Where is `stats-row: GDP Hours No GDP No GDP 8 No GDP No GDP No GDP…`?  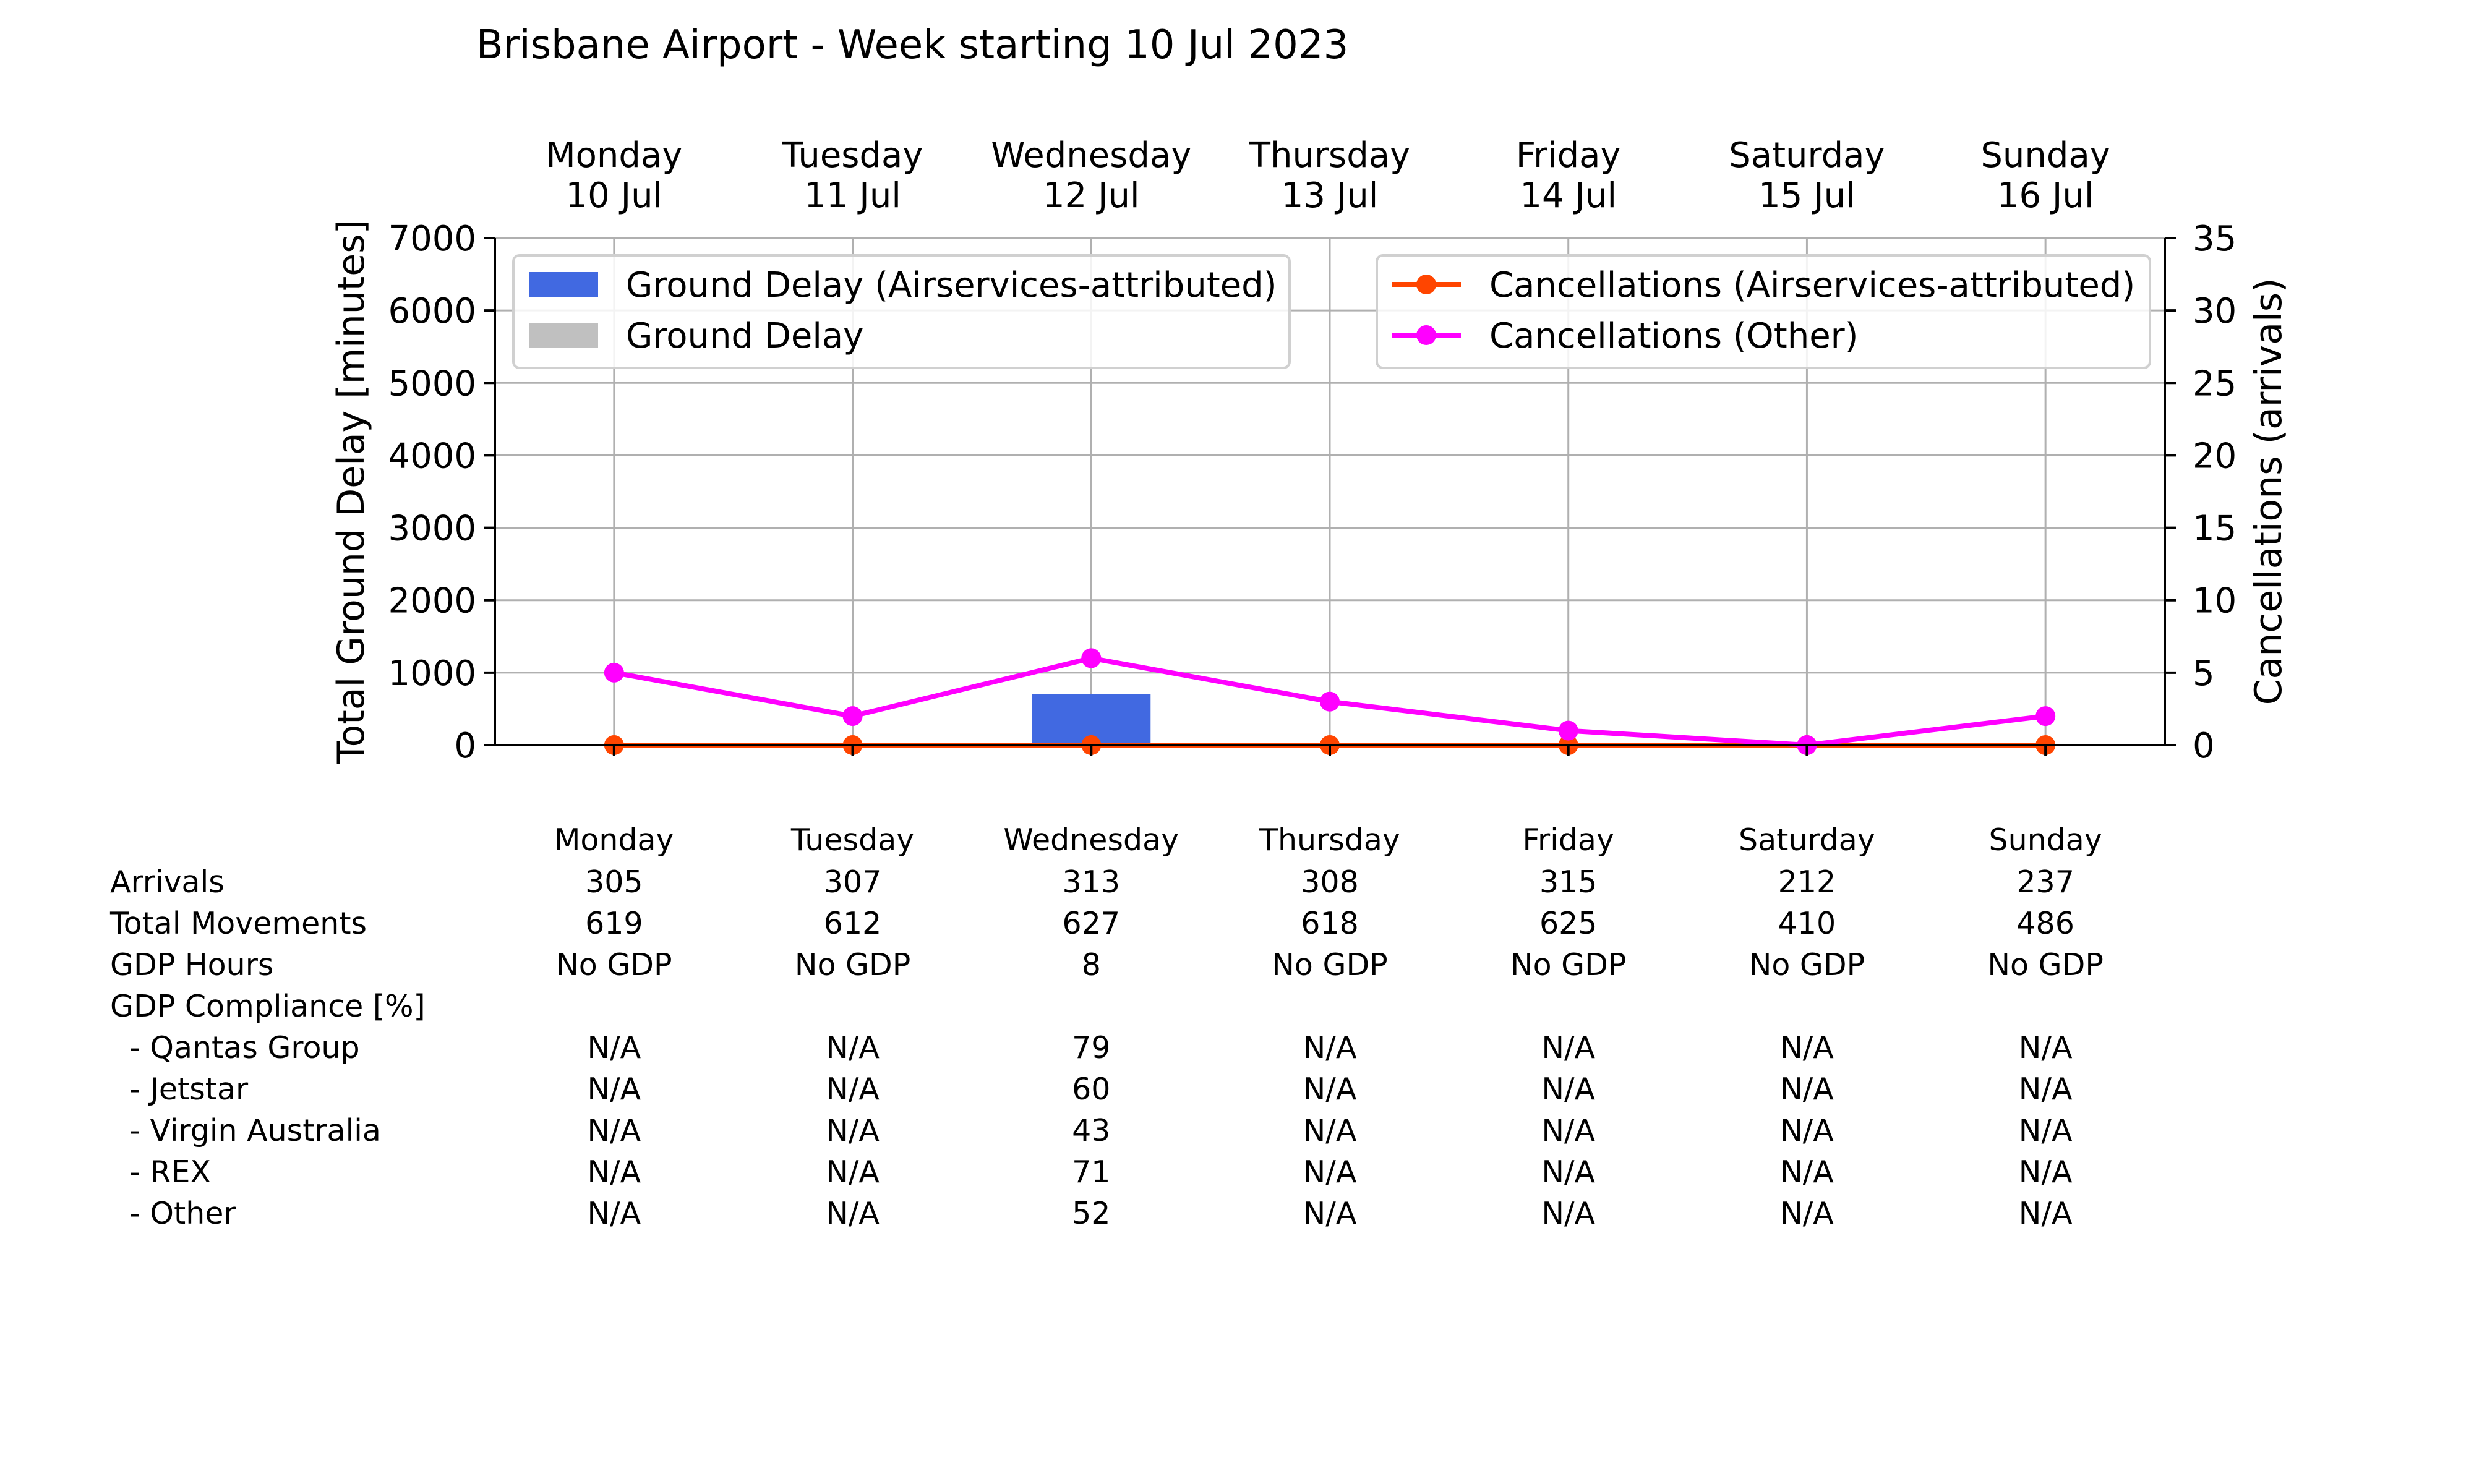
stats-row: GDP Hours No GDP No GDP 8 No GDP No GDP No GDP… is located at coordinates (1237, 965).